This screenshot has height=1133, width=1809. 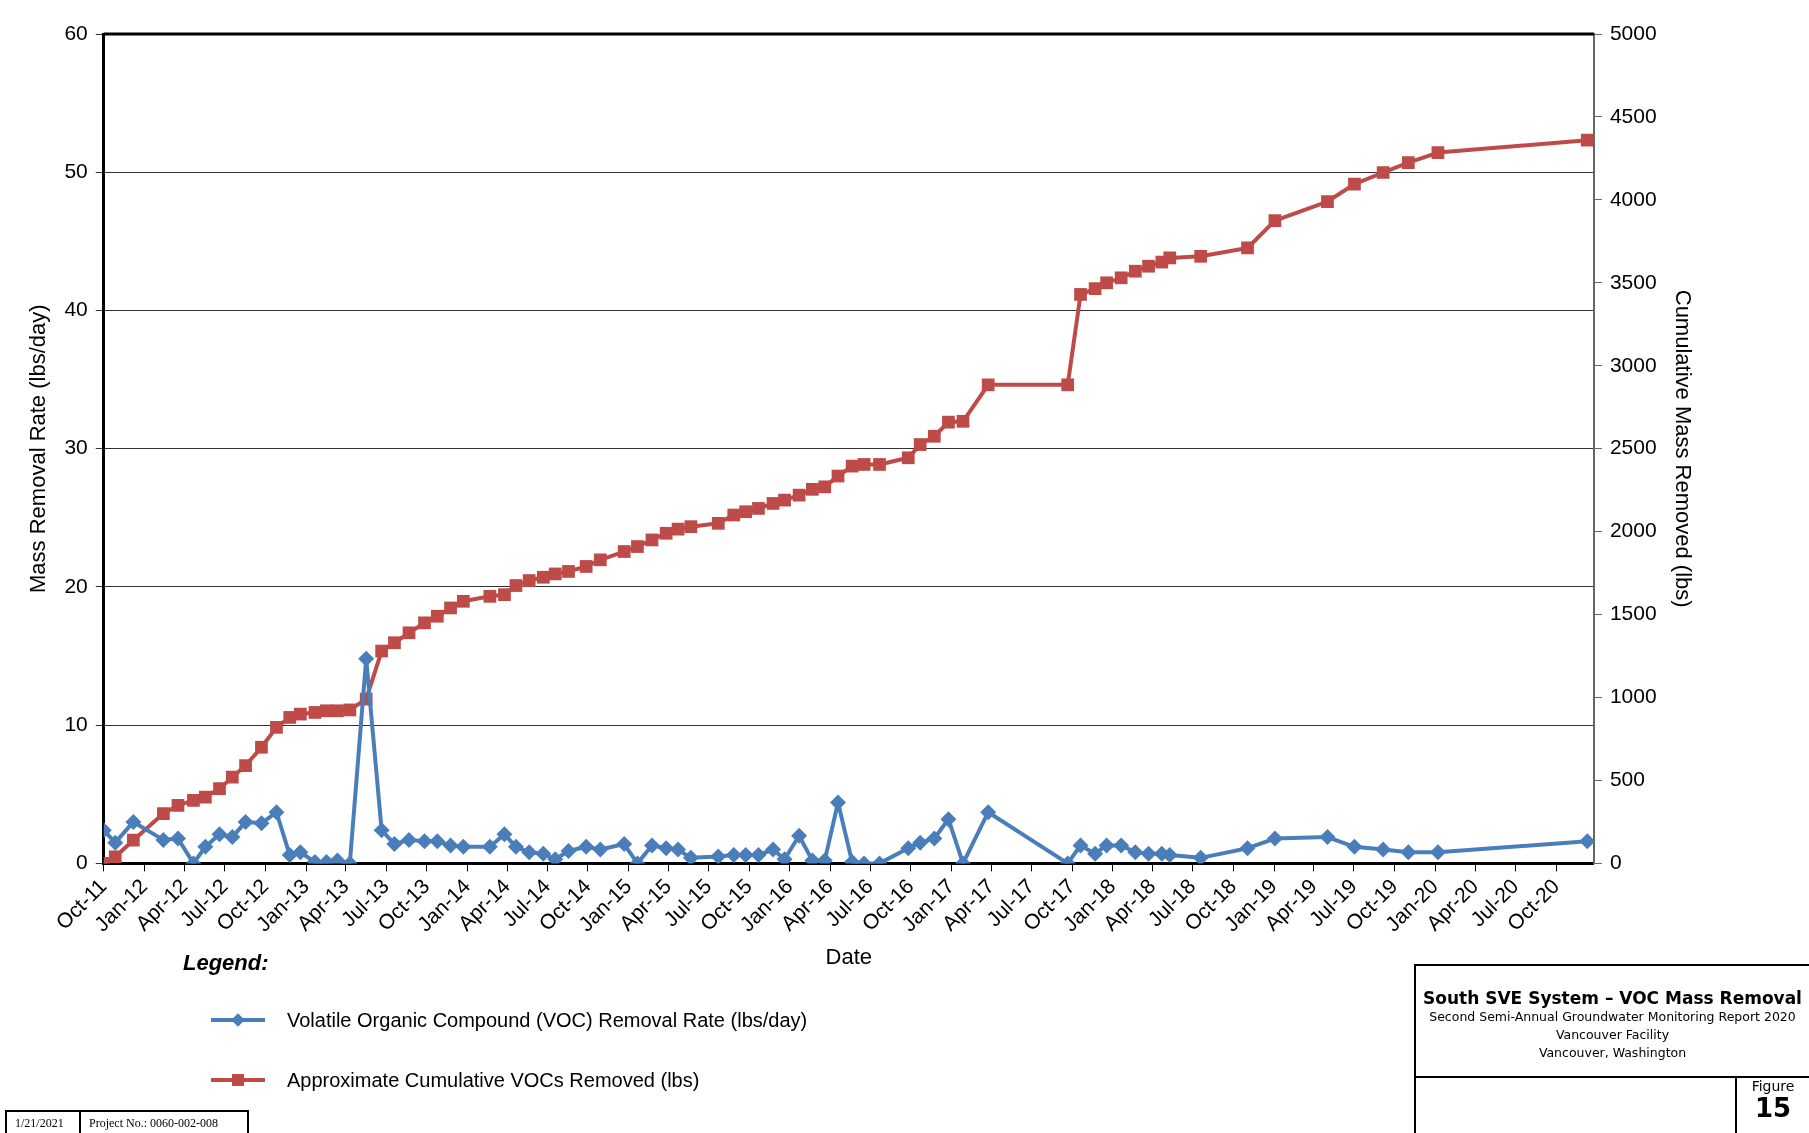 I want to click on text: 15, so click(x=1773, y=1108).